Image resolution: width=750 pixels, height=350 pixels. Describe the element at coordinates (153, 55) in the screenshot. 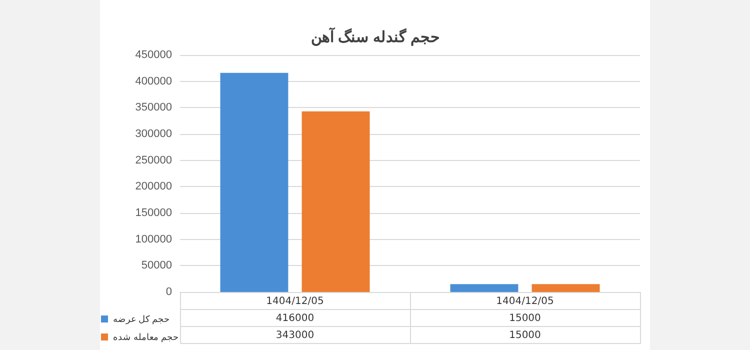

I see `y-tick-label: 450000` at that location.